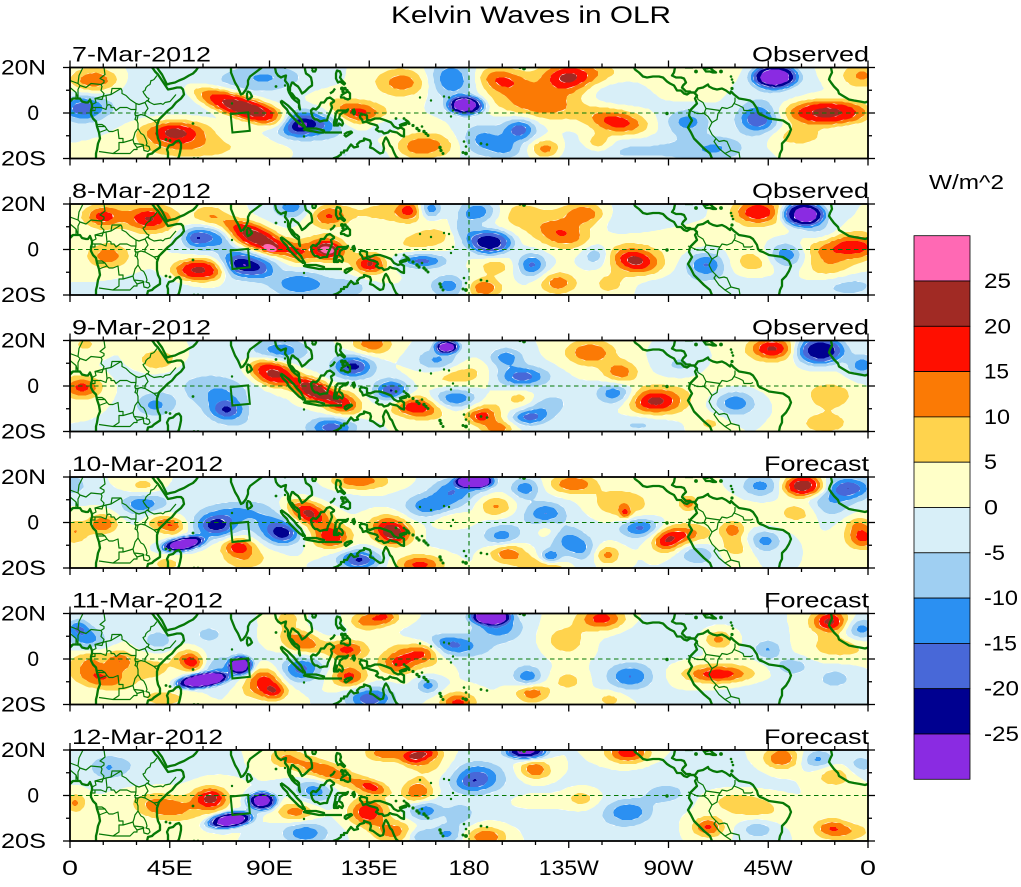  What do you see at coordinates (147, 464) in the screenshot?
I see `svg-text: 10-Mar-2012` at bounding box center [147, 464].